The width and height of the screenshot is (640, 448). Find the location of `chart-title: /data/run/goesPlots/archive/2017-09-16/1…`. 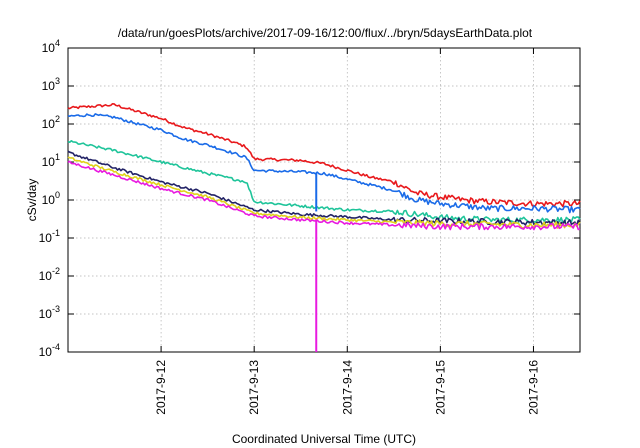

chart-title: /data/run/goesPlots/archive/2017-09-16/1… is located at coordinates (325, 33).